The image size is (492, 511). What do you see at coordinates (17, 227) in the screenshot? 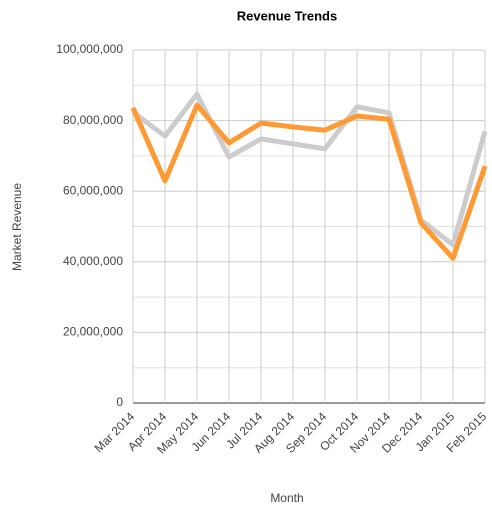
I see `y-axis-label: Market Revenue` at bounding box center [17, 227].